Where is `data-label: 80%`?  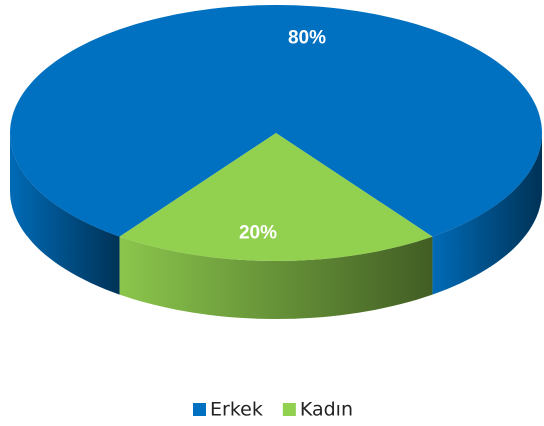 data-label: 80% is located at coordinates (307, 38).